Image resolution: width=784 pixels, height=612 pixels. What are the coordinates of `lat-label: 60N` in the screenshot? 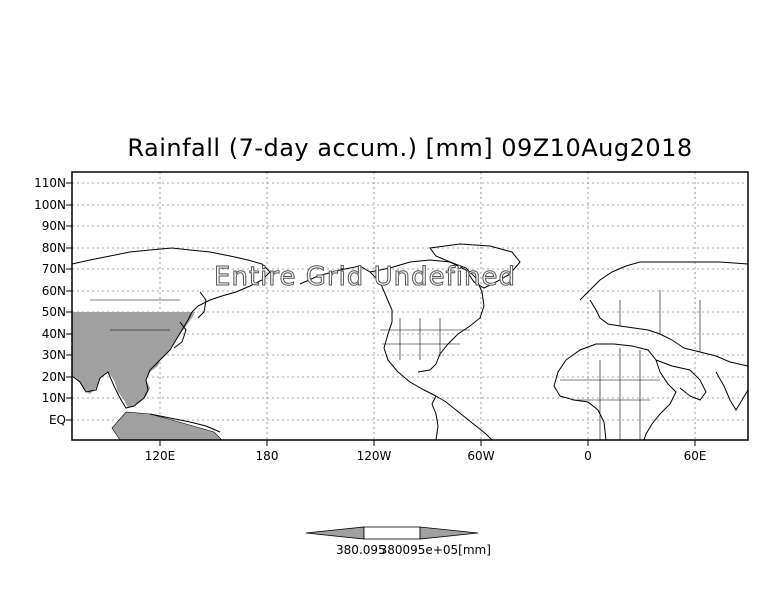 It's located at (53, 291).